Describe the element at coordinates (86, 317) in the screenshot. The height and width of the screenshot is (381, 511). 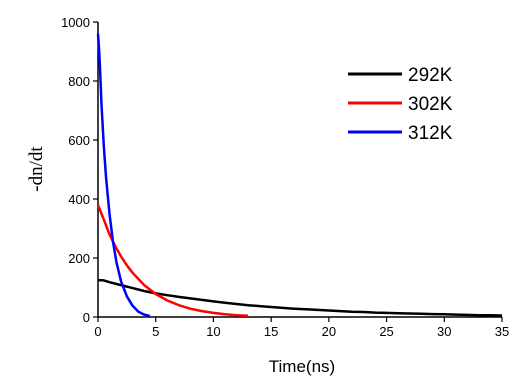
I see `y-tick-label: 0` at that location.